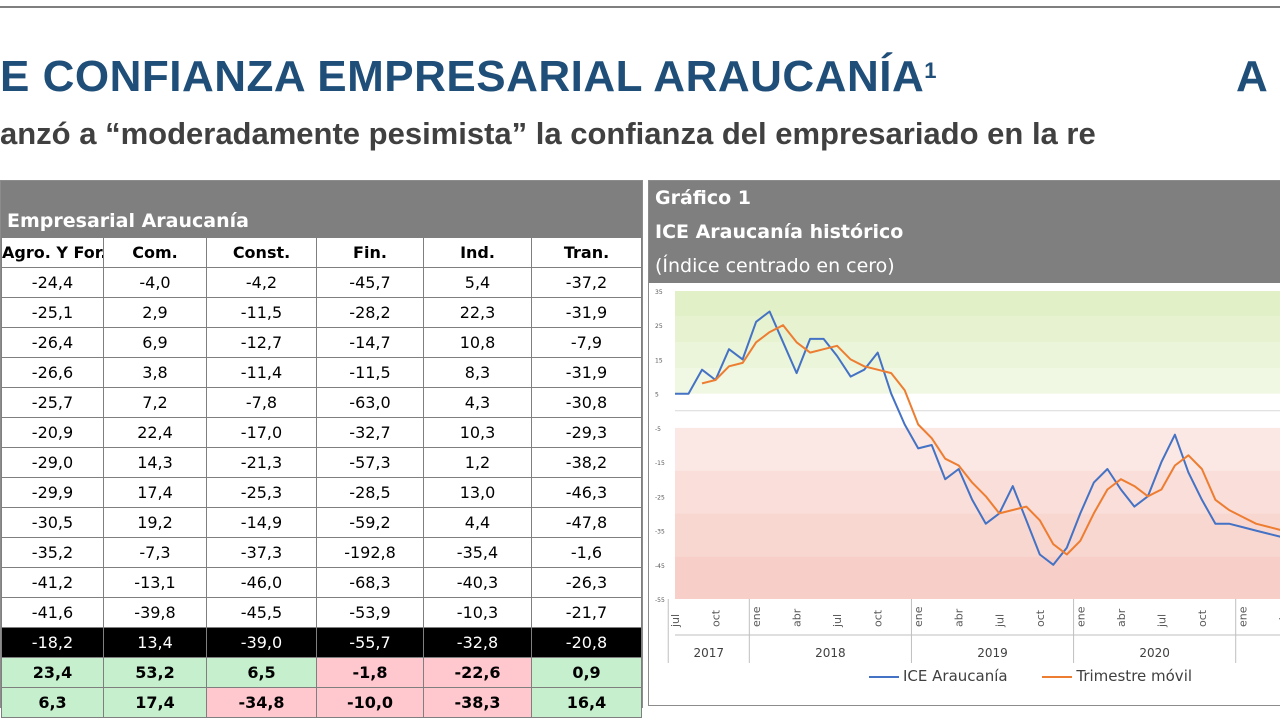  What do you see at coordinates (370, 402) in the screenshot?
I see `table-cell: -63,0` at bounding box center [370, 402].